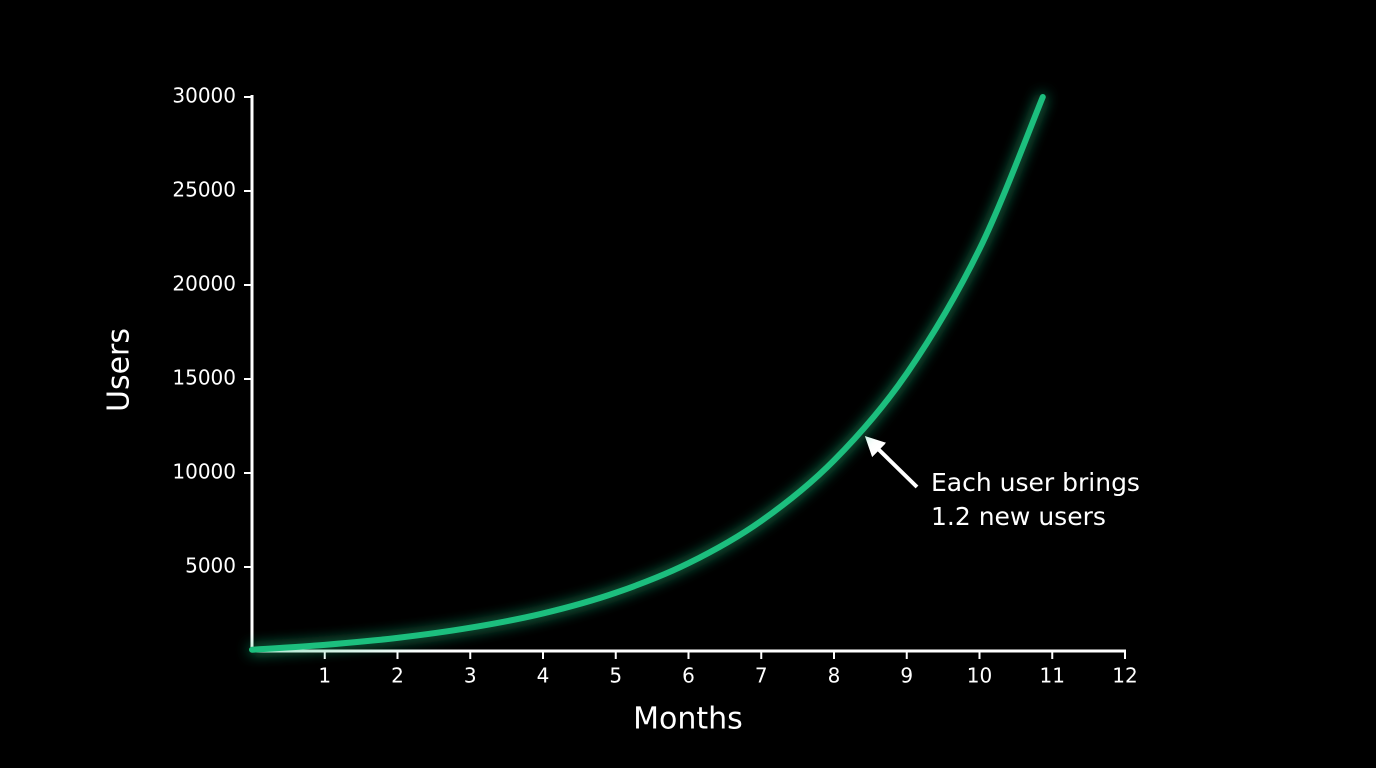 The image size is (1376, 768). What do you see at coordinates (397, 676) in the screenshot?
I see `x-tick-label: 2` at bounding box center [397, 676].